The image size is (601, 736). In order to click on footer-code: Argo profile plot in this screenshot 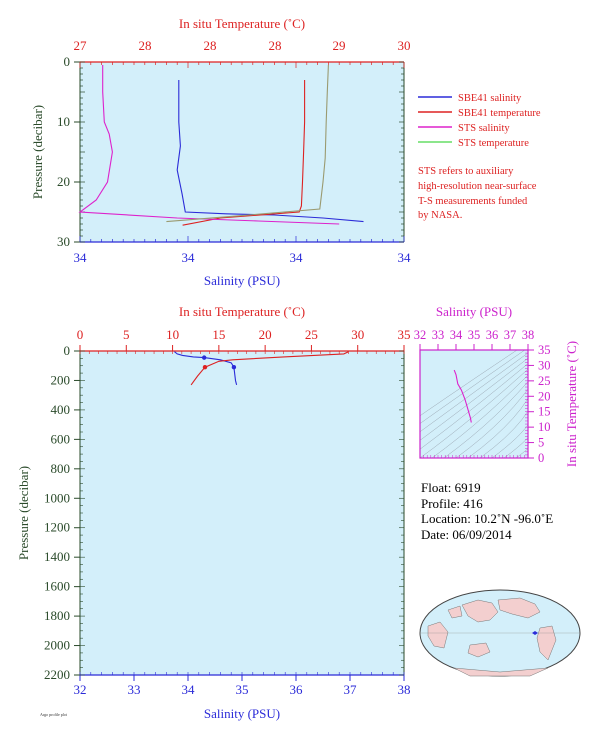, I will do `click(54, 714)`.